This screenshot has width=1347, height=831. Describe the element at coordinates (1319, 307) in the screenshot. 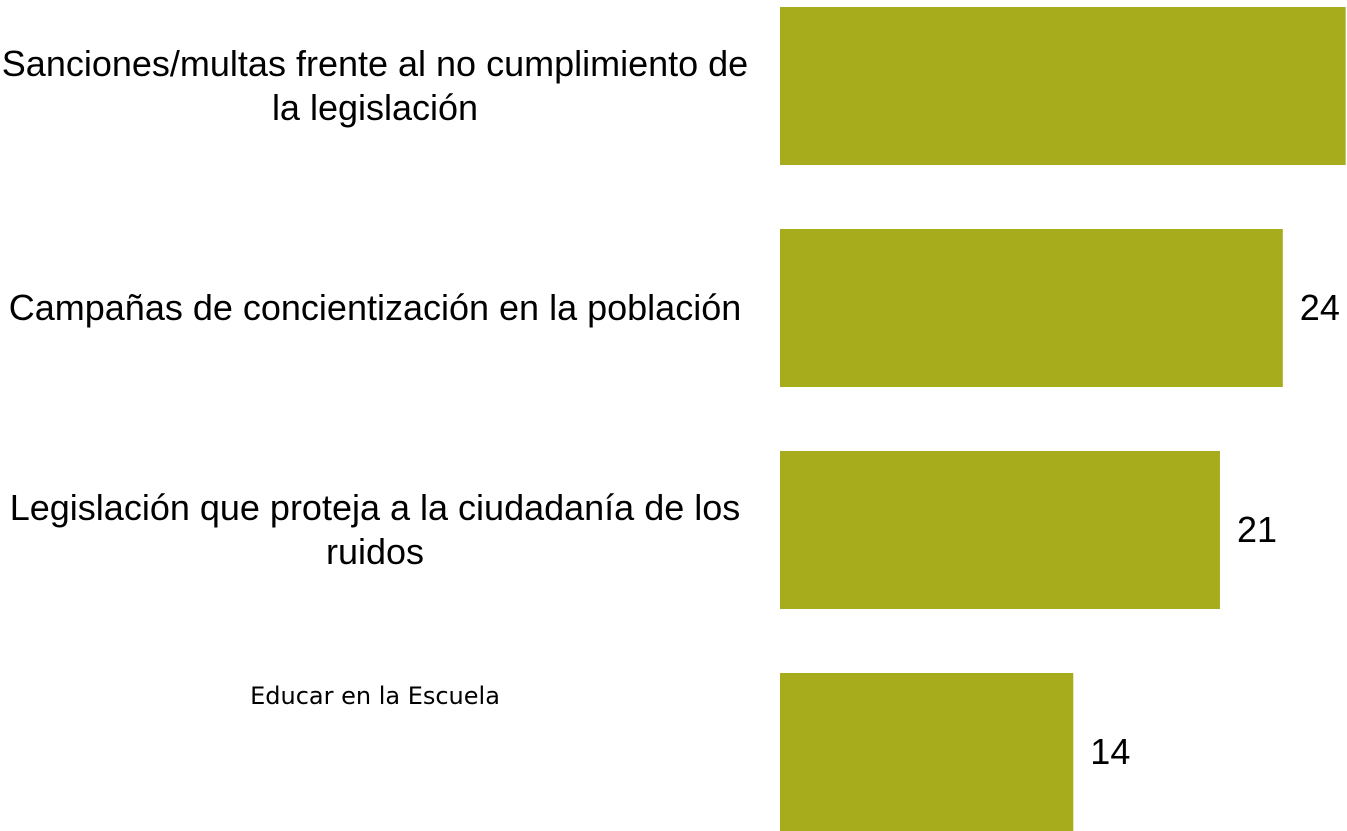

I see `value-label: 24` at that location.